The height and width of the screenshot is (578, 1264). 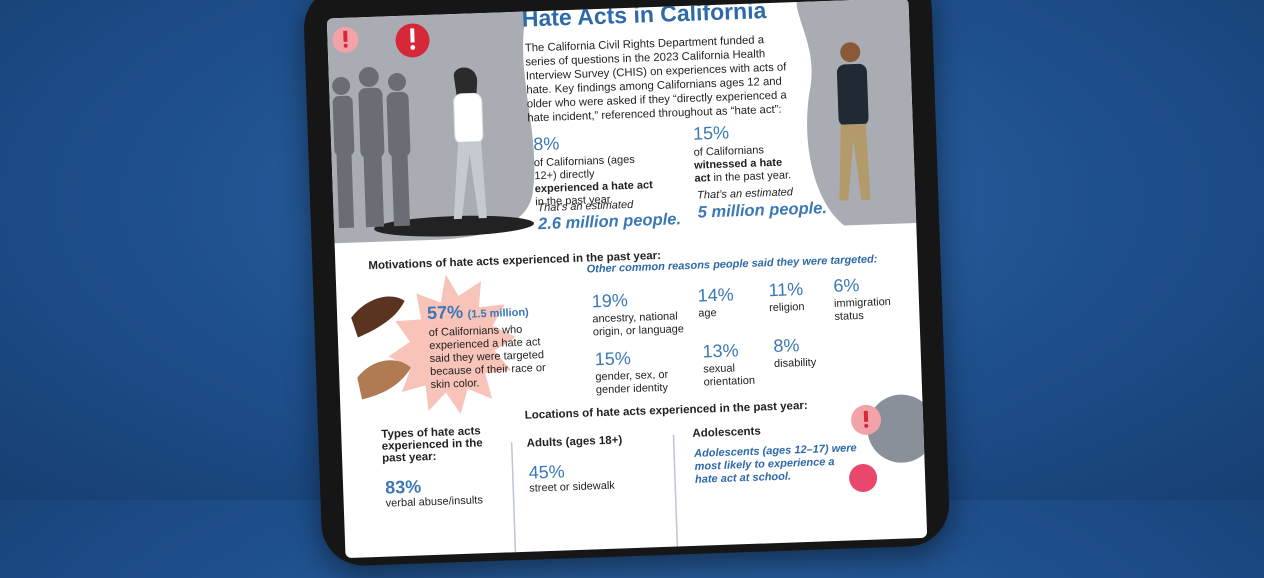 What do you see at coordinates (371, 148) in the screenshot?
I see `crowd` at bounding box center [371, 148].